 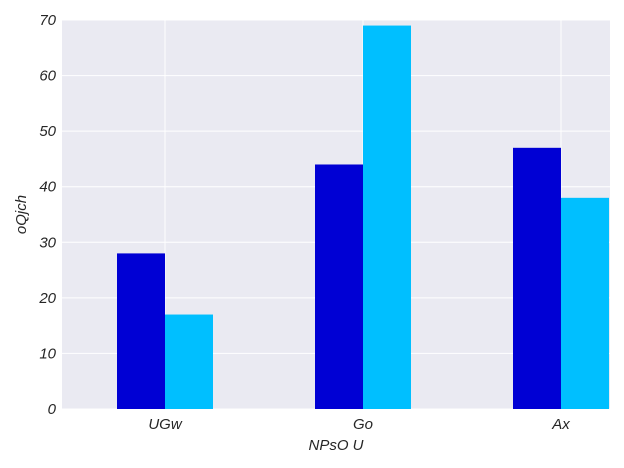 I want to click on y-tick-label: 10, so click(x=47, y=353).